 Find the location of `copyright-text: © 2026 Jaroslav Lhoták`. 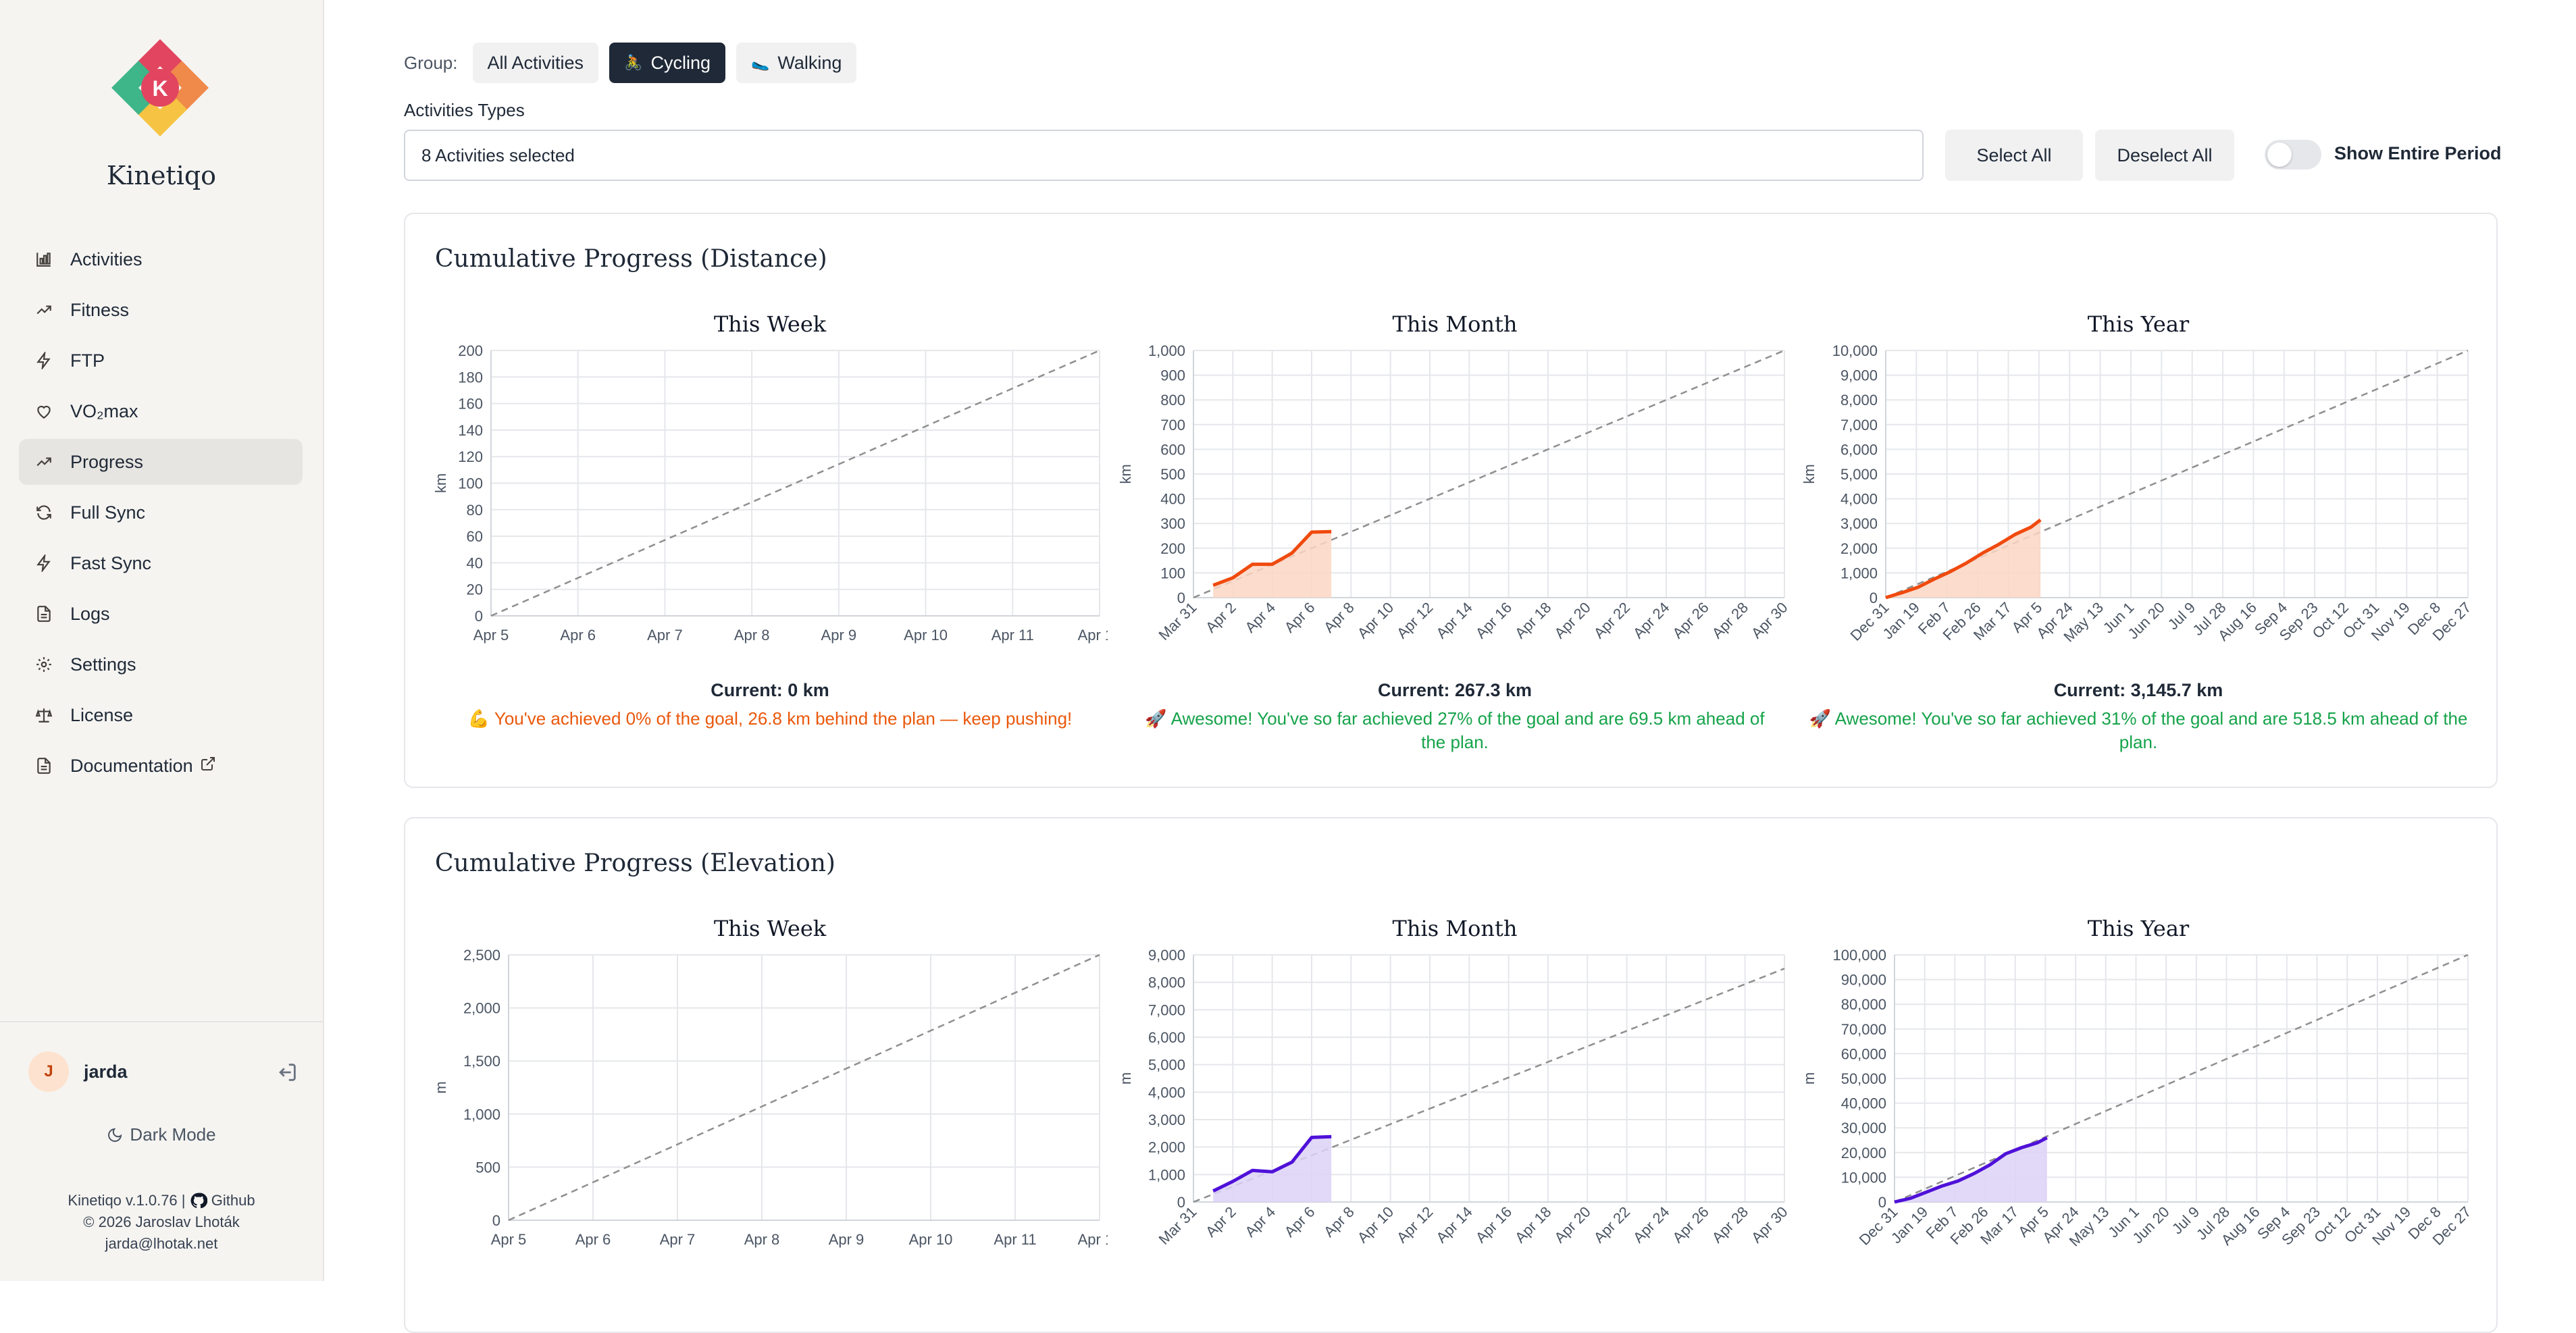

copyright-text: © 2026 Jaroslav Lhoták is located at coordinates (161, 1221).